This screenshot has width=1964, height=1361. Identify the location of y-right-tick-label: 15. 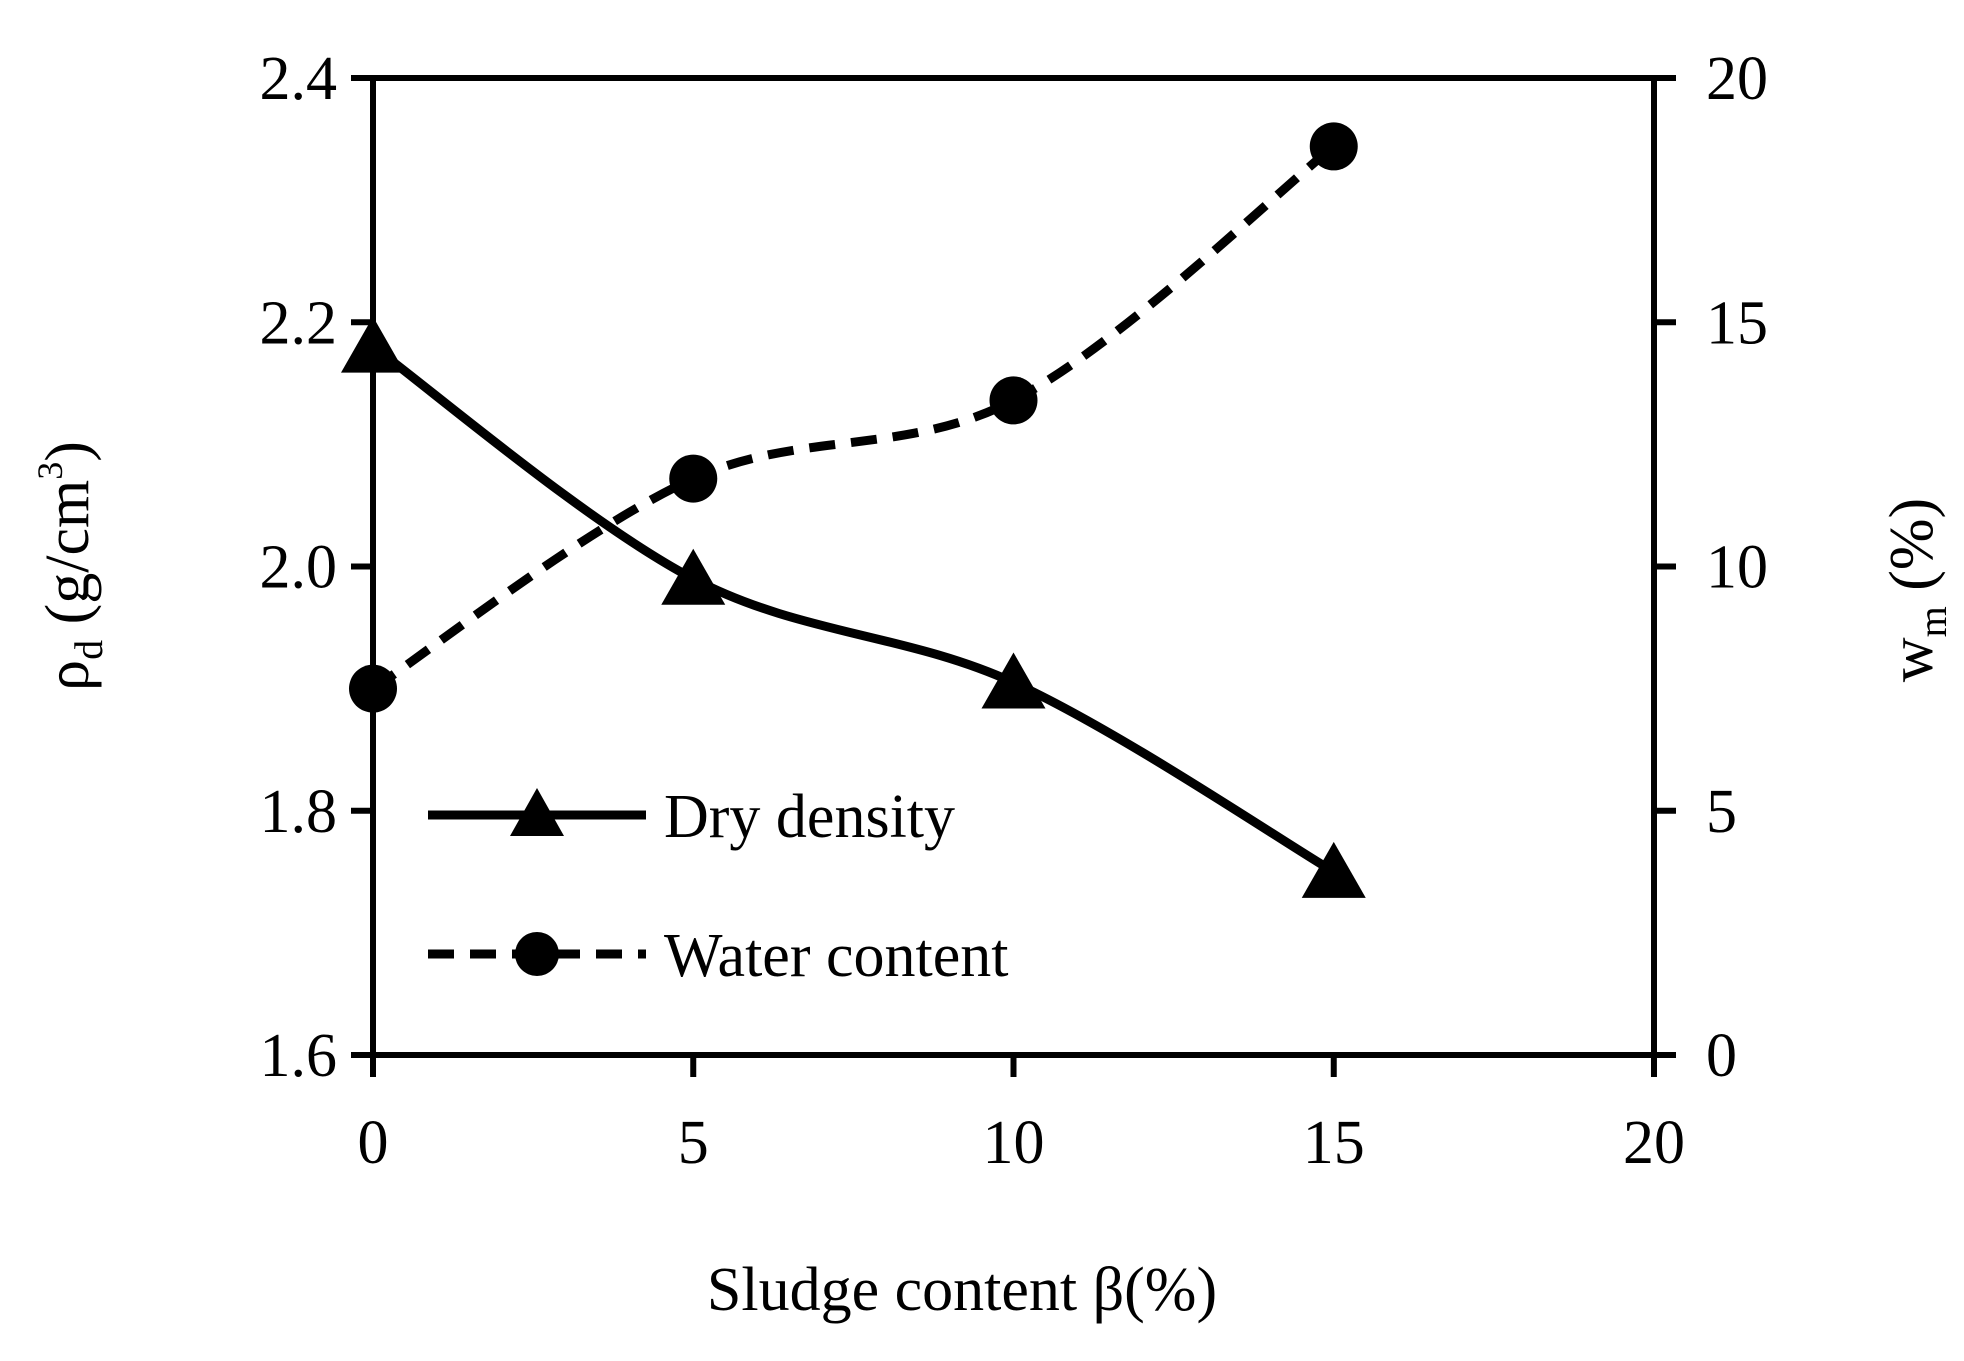
(1737, 323).